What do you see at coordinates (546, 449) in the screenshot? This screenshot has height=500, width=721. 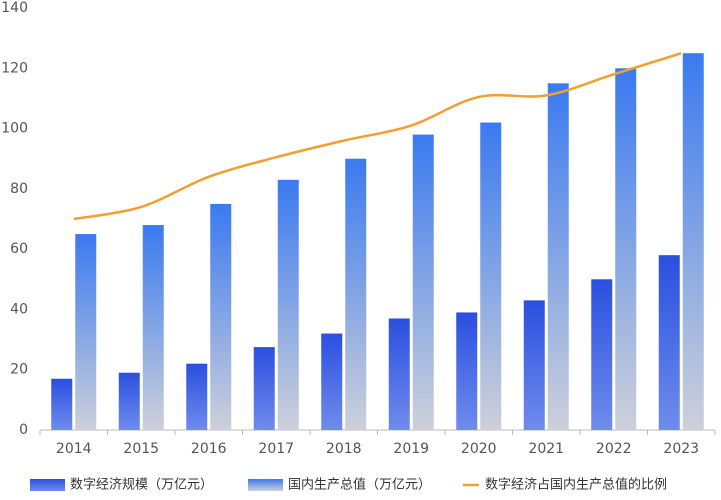 I see `x-tick-label: 2021` at bounding box center [546, 449].